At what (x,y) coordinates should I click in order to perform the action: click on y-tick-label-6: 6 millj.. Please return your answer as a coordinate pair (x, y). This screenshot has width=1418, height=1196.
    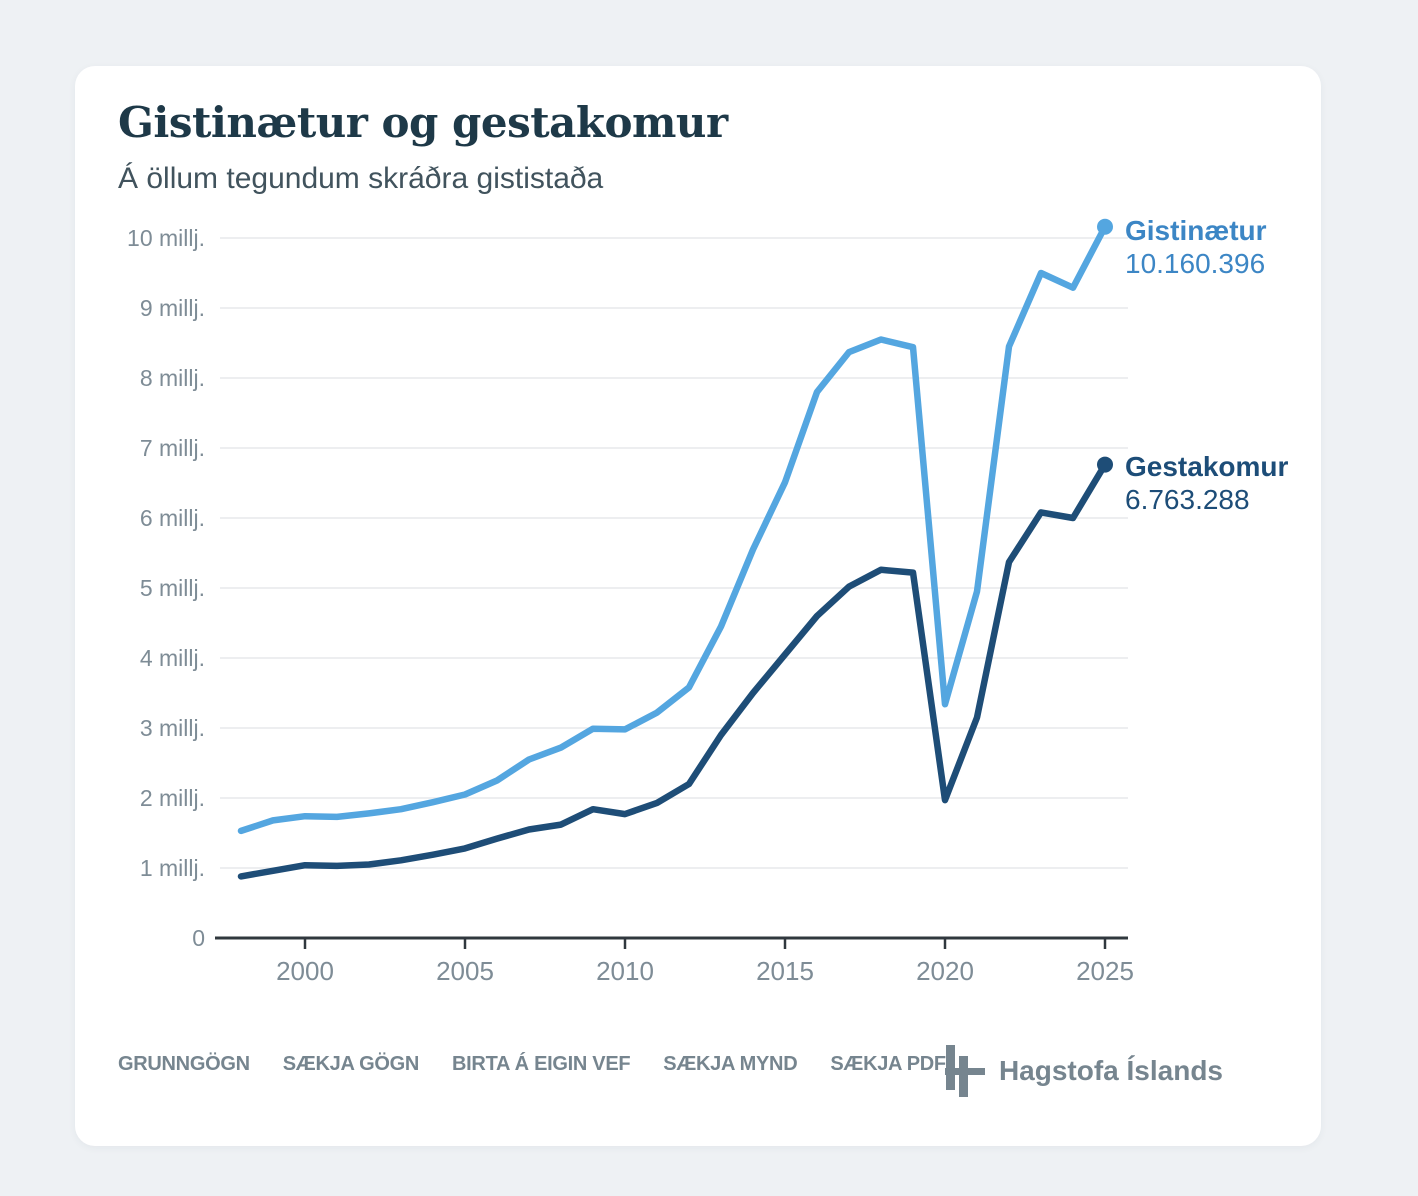
    Looking at the image, I should click on (172, 518).